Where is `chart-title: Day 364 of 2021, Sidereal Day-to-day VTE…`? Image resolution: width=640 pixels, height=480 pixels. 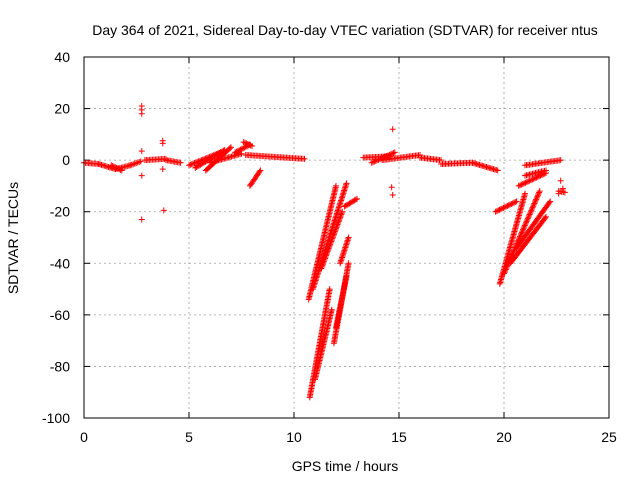
chart-title: Day 364 of 2021, Sidereal Day-to-day VTE… is located at coordinates (345, 30).